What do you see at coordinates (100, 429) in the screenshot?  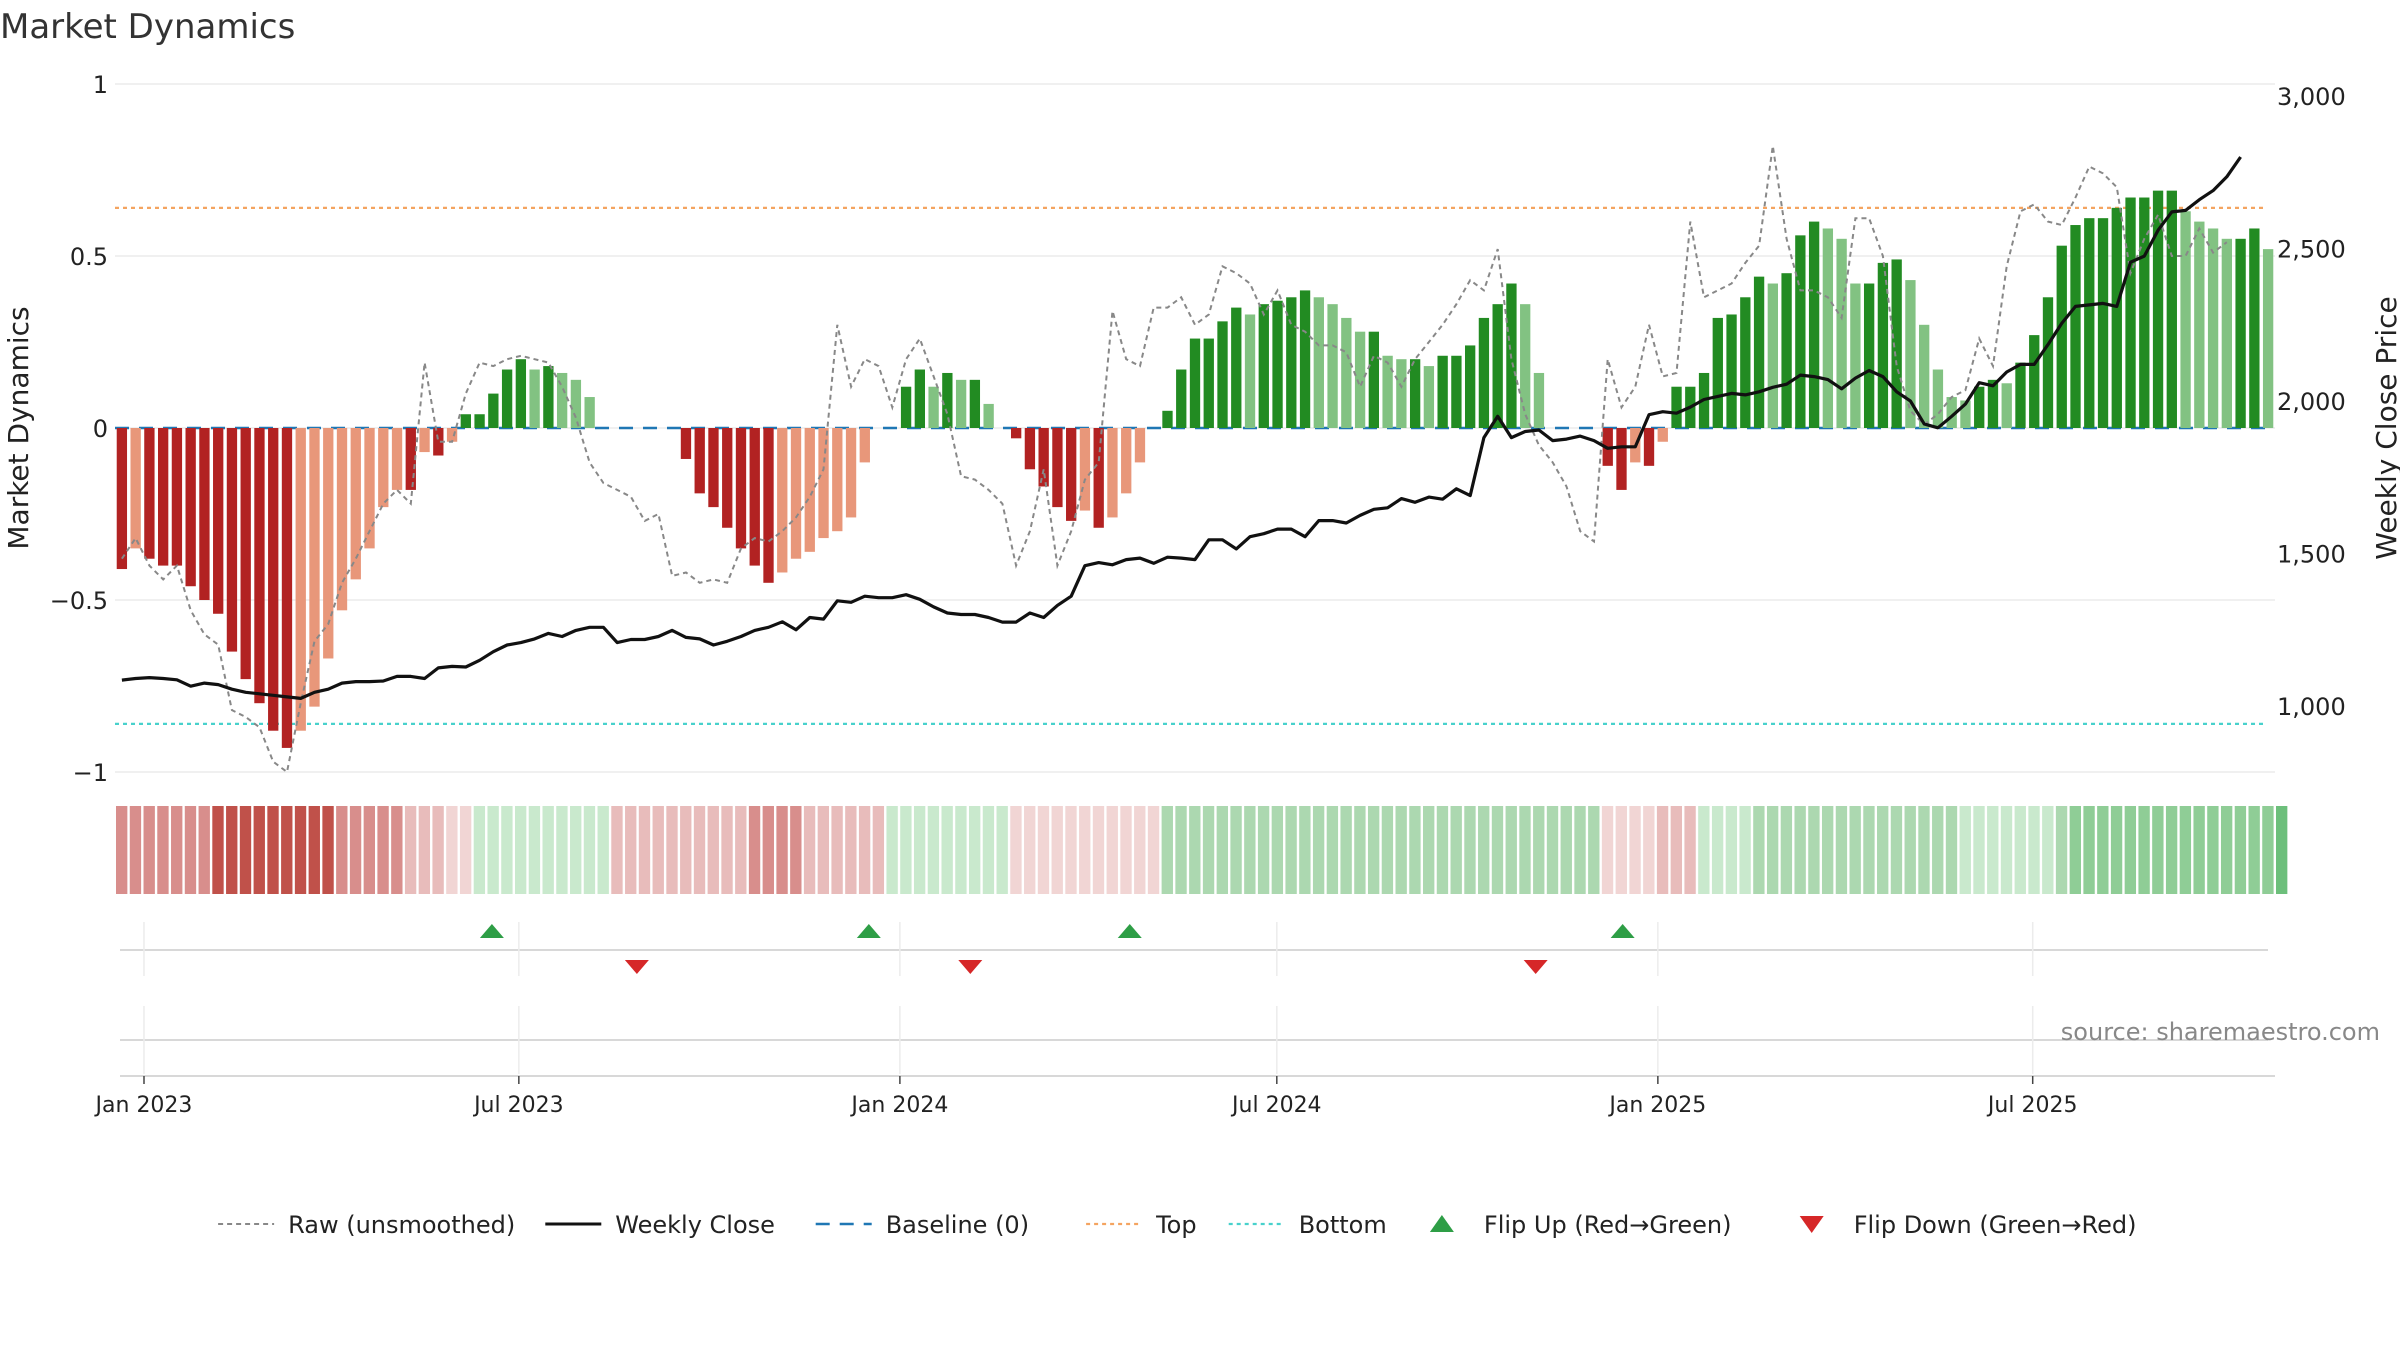 I see `y-tick-label: 0` at bounding box center [100, 429].